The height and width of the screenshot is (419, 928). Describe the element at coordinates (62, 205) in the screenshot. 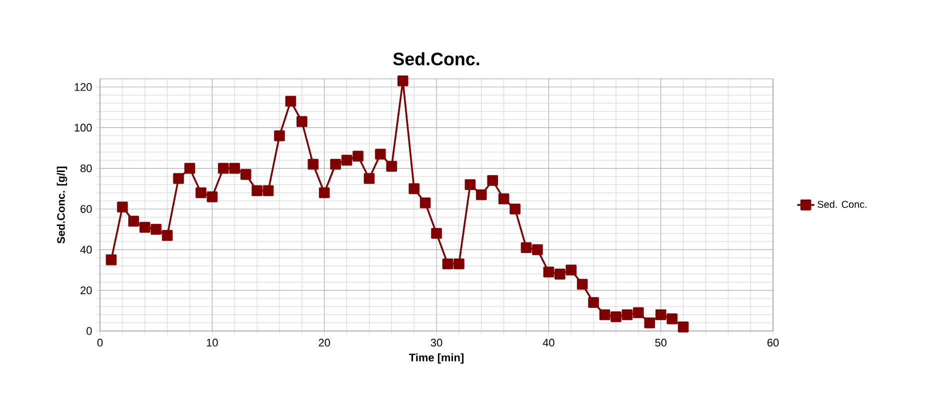

I see `y-axis-title: Sed.Conc. [g/l]` at that location.